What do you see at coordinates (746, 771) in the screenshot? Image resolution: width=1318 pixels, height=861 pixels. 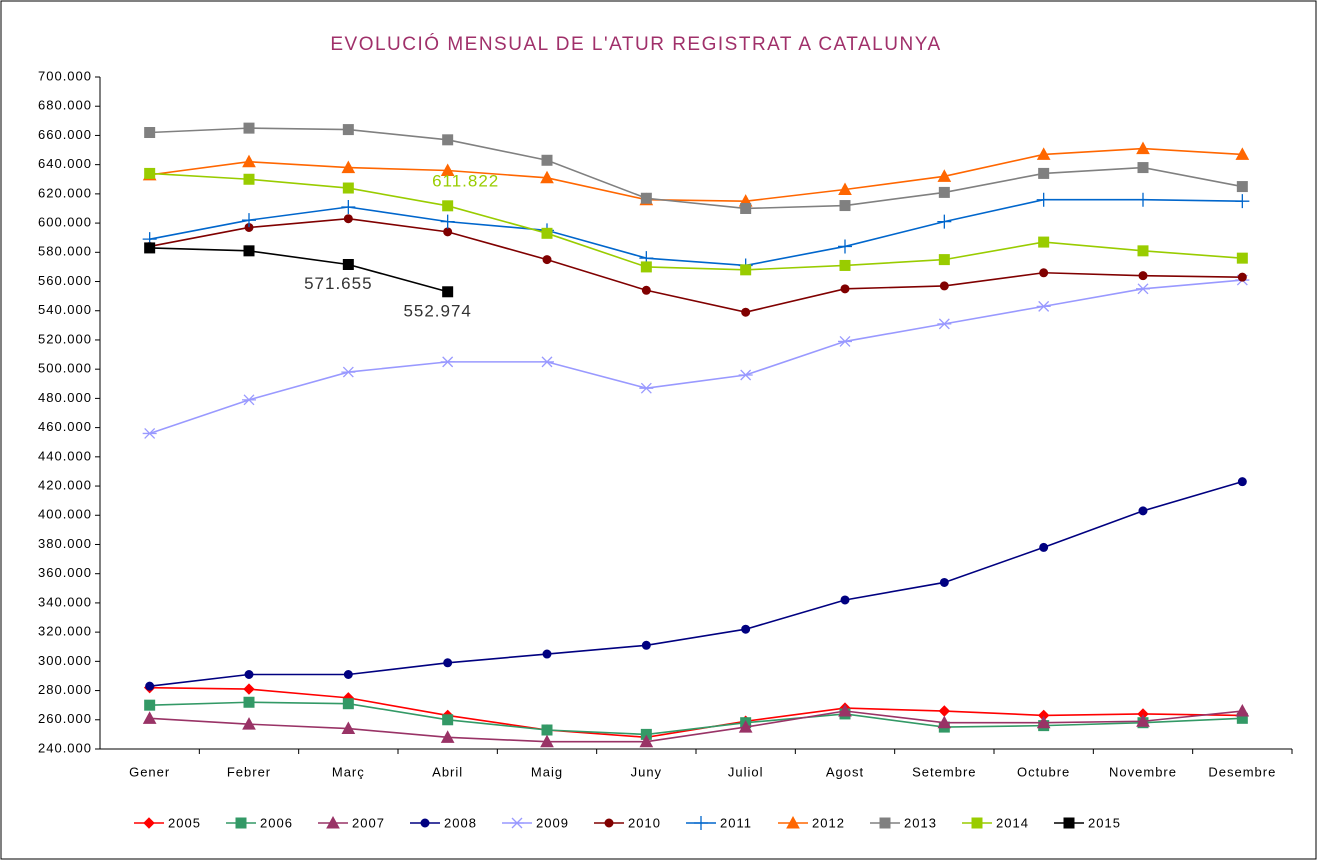 I see `x-tick-label: Juliol` at bounding box center [746, 771].